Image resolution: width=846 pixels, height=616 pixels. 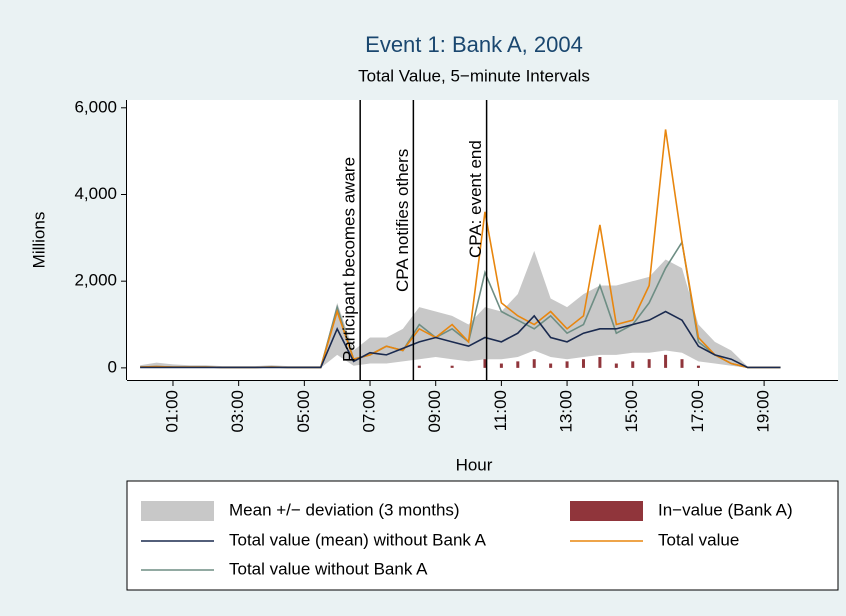 I want to click on chart-title: Event 1: Bank A, 2004, so click(x=474, y=44).